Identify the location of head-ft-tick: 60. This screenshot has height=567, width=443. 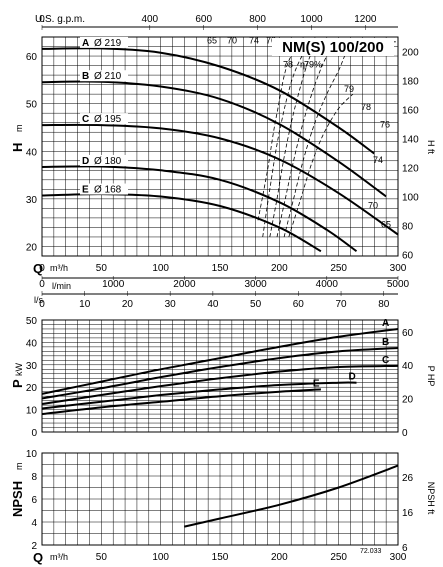
(408, 256).